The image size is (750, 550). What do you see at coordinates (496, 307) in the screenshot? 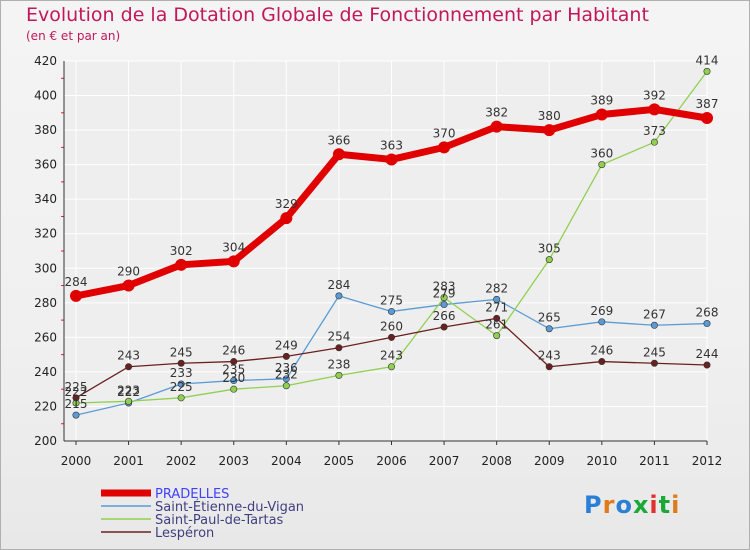
I see `data-label: 271` at bounding box center [496, 307].